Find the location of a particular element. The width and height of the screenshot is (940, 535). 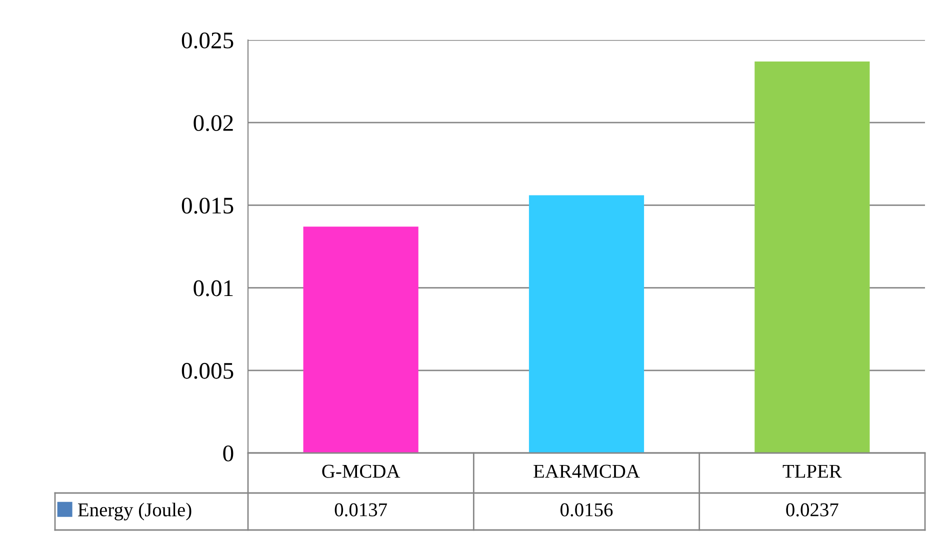

y-tick-label: 0 is located at coordinates (228, 453).